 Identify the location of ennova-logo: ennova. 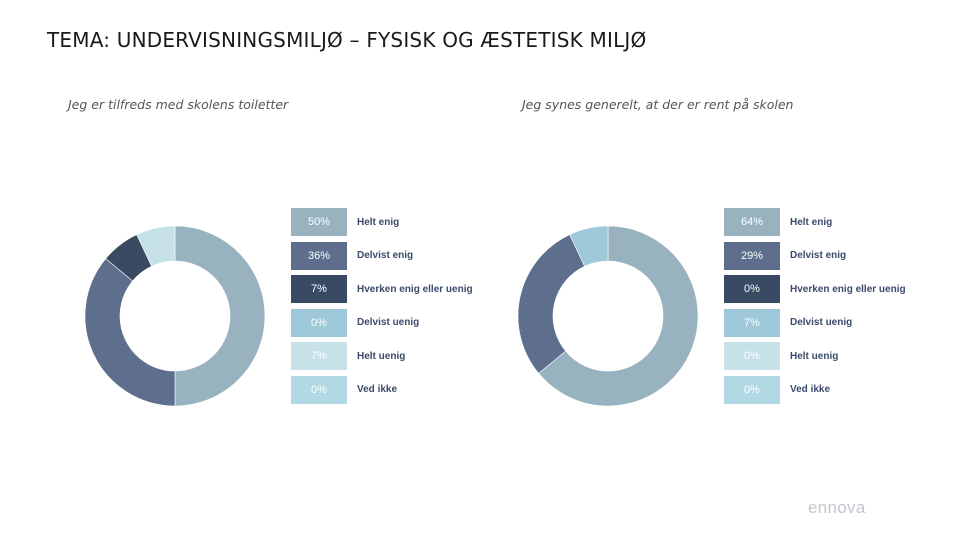
(837, 507).